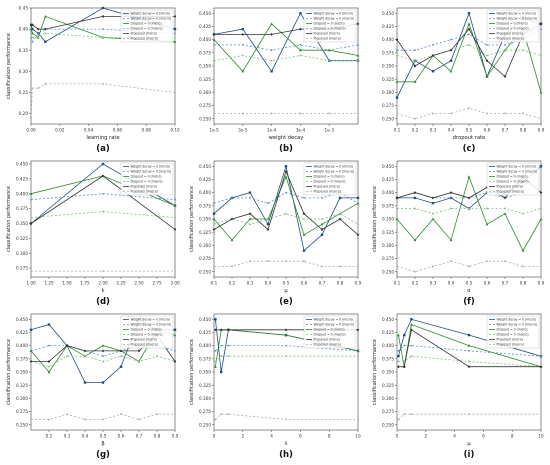 The image size is (550, 465). I want to click on x-tick-label: 3e-4, so click(301, 130).